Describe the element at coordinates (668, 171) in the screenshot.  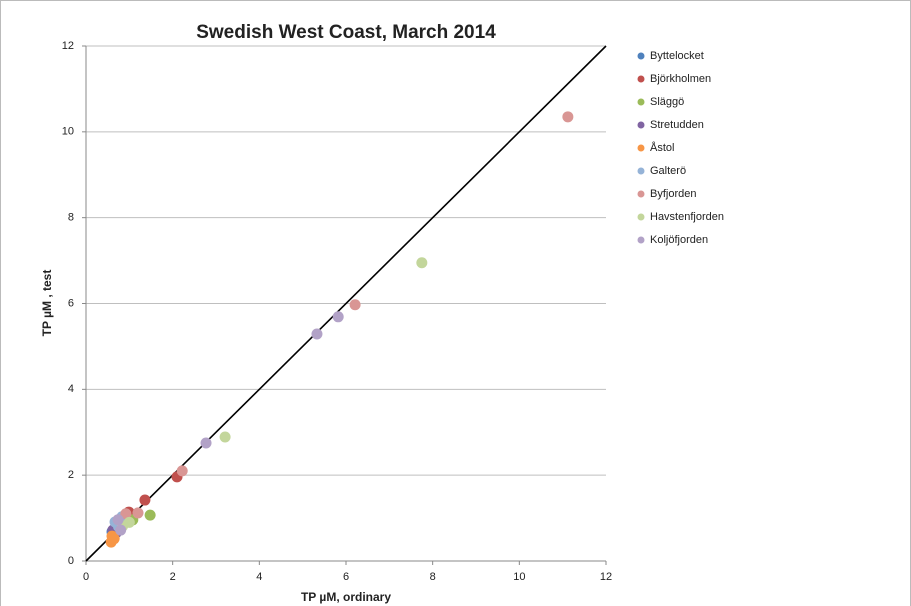
I see `legend-label: Galterö` at that location.